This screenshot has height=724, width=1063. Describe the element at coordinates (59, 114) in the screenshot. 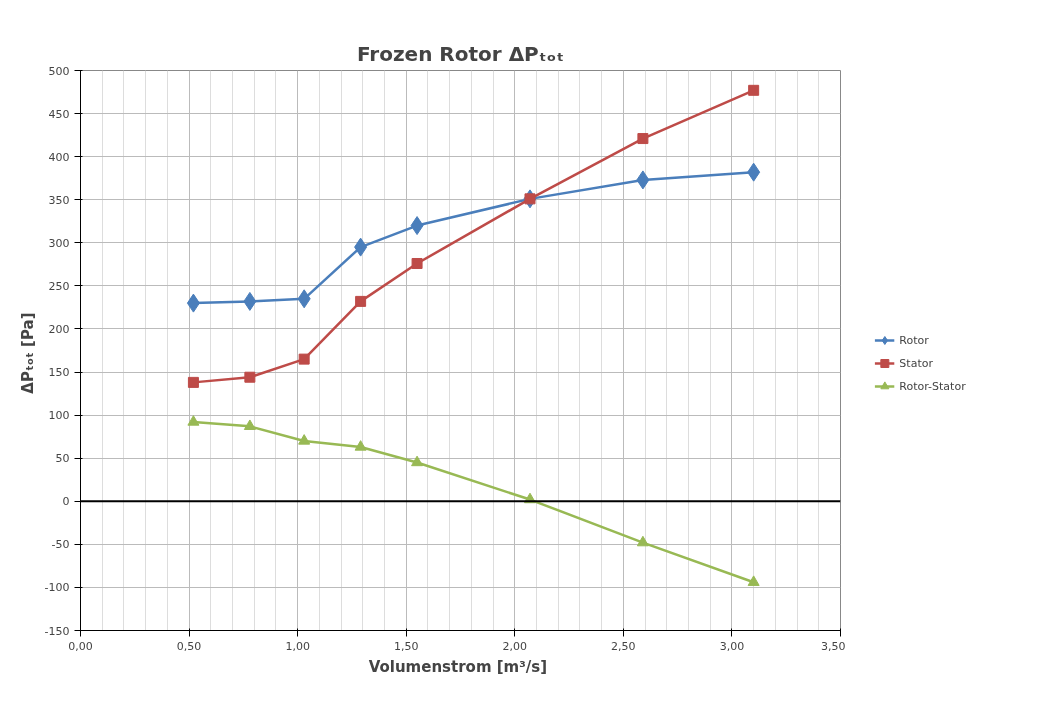

I see `y-tick-label: 450` at that location.